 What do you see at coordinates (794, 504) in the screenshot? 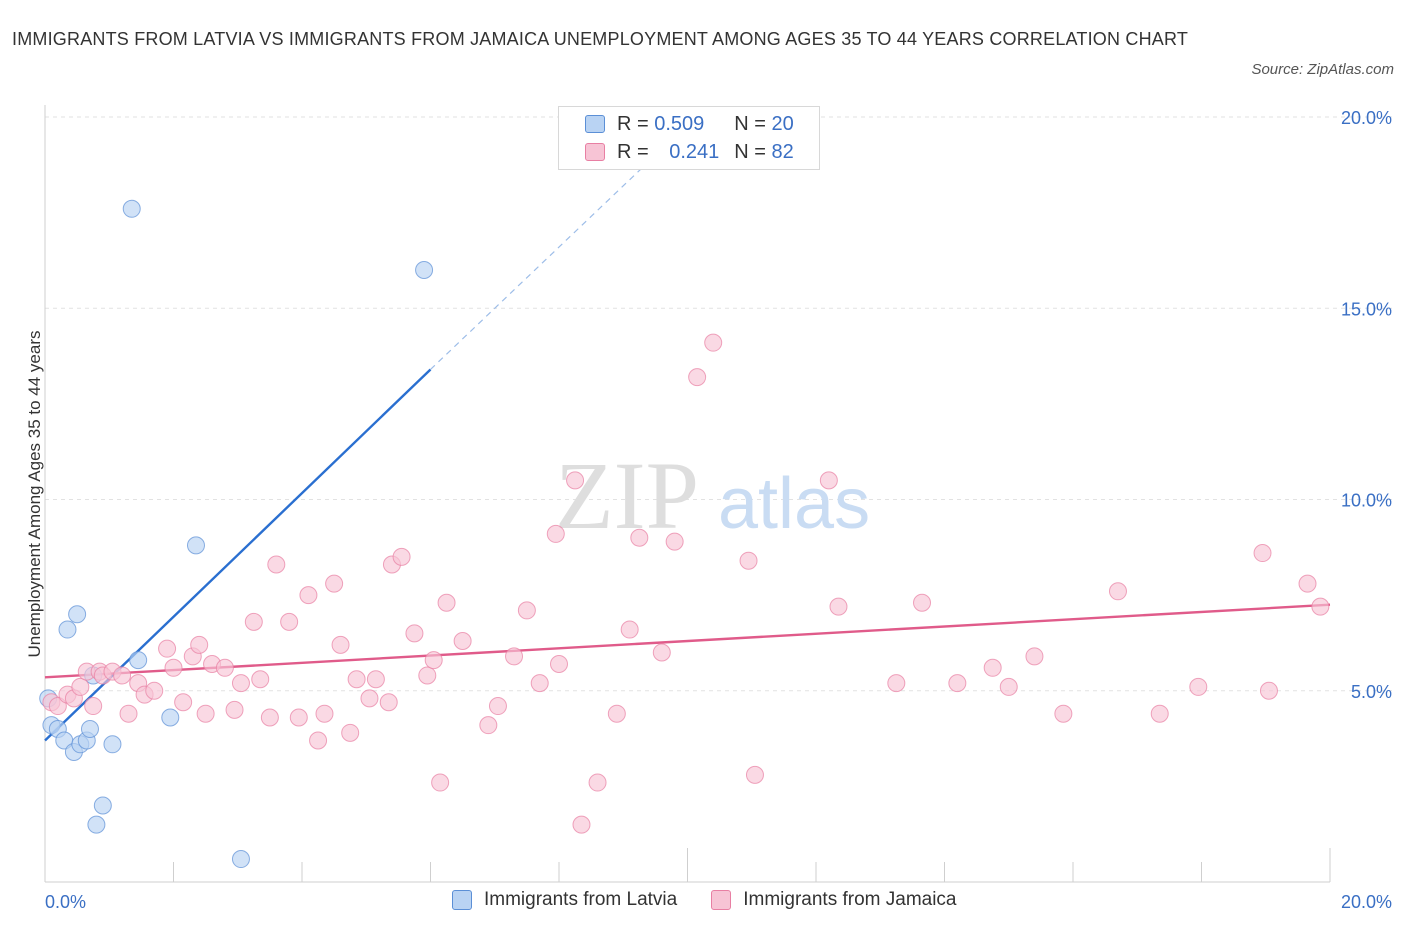
I see `watermark-atlas: atlas` at bounding box center [794, 504].